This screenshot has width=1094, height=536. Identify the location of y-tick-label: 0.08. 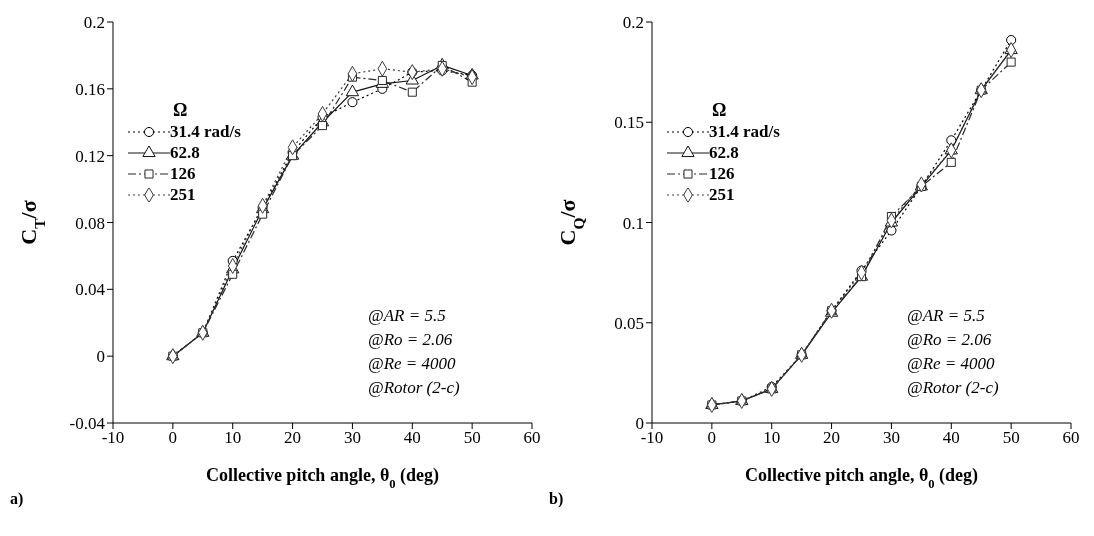
(90, 223).